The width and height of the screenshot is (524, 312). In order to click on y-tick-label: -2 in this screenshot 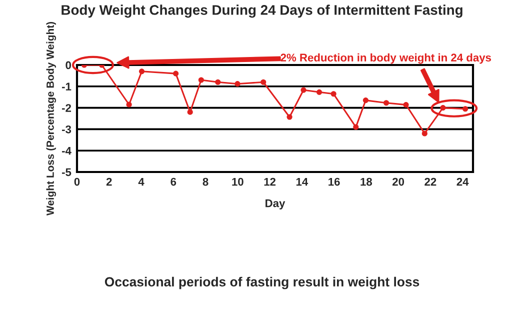, I will do `click(66, 108)`.